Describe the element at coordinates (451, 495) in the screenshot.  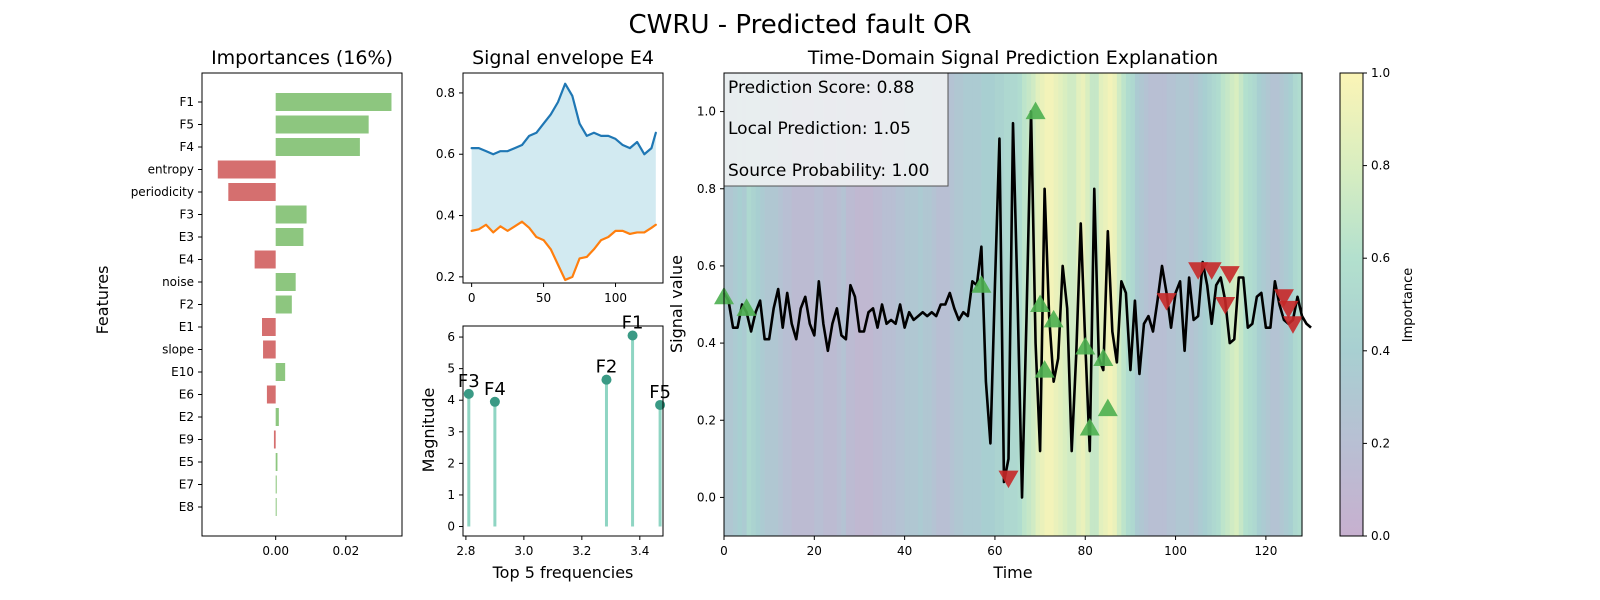
I see `y-tick-label: 1` at that location.